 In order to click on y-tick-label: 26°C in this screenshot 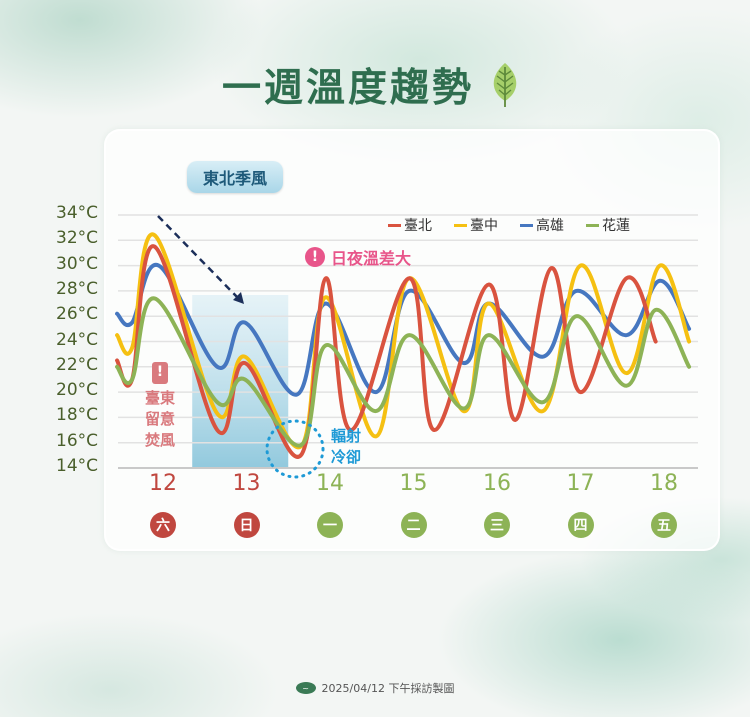, I will do `click(77, 314)`.